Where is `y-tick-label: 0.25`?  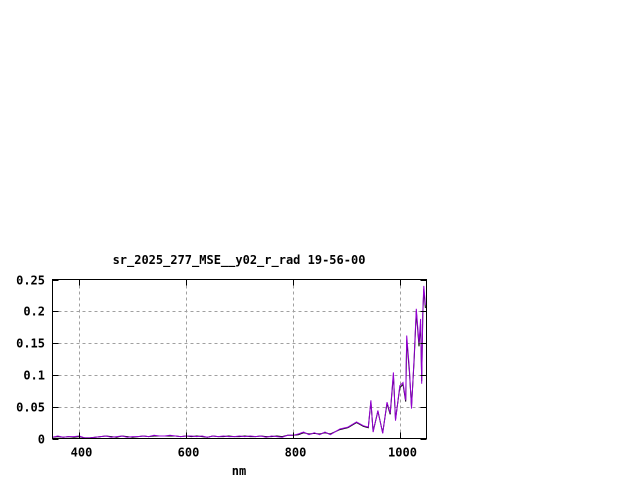
y-tick-label: 0.25 is located at coordinates (30, 281).